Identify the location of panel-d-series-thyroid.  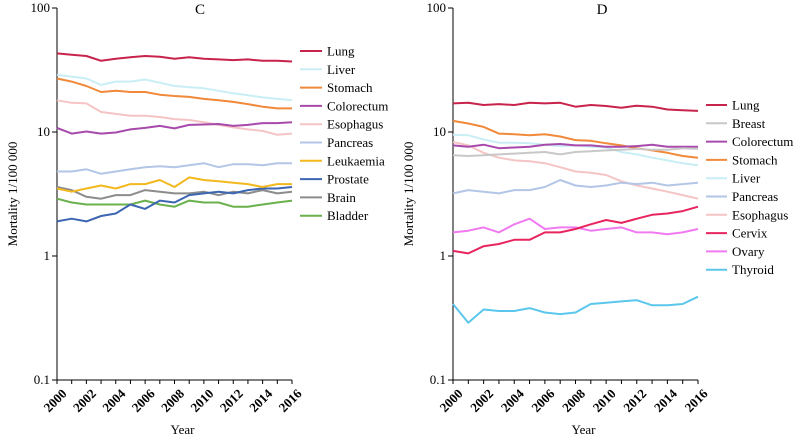
(575, 309).